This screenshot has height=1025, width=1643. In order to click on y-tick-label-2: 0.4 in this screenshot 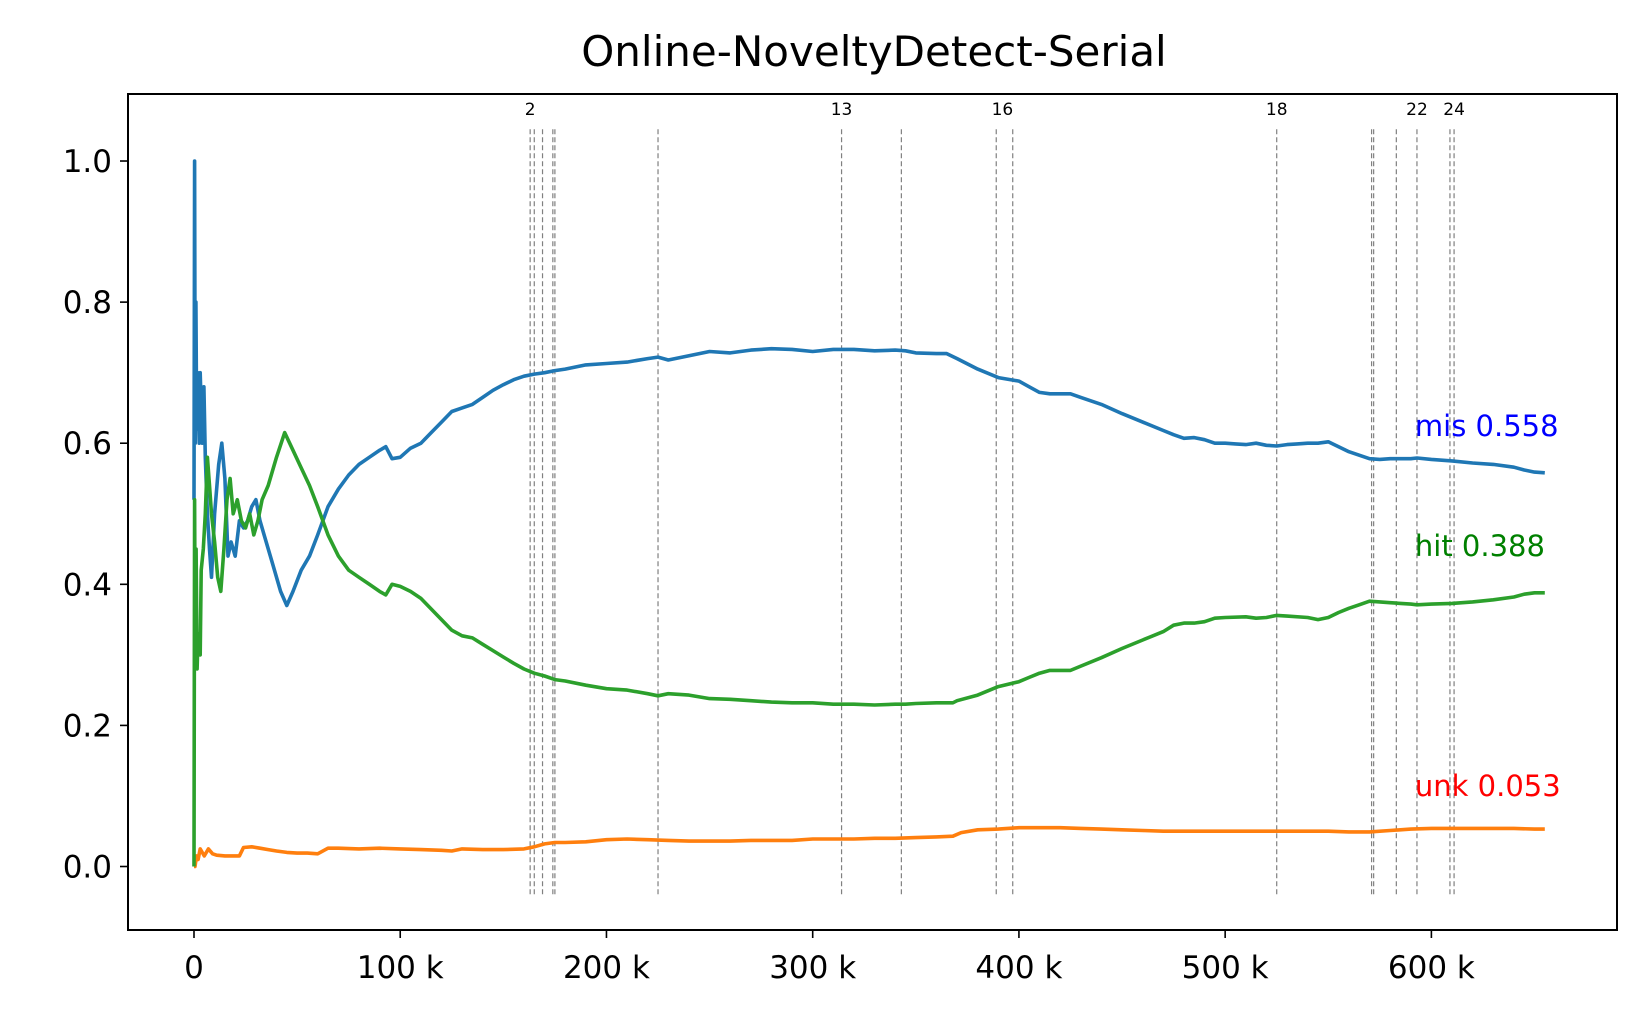, I will do `click(87, 585)`.